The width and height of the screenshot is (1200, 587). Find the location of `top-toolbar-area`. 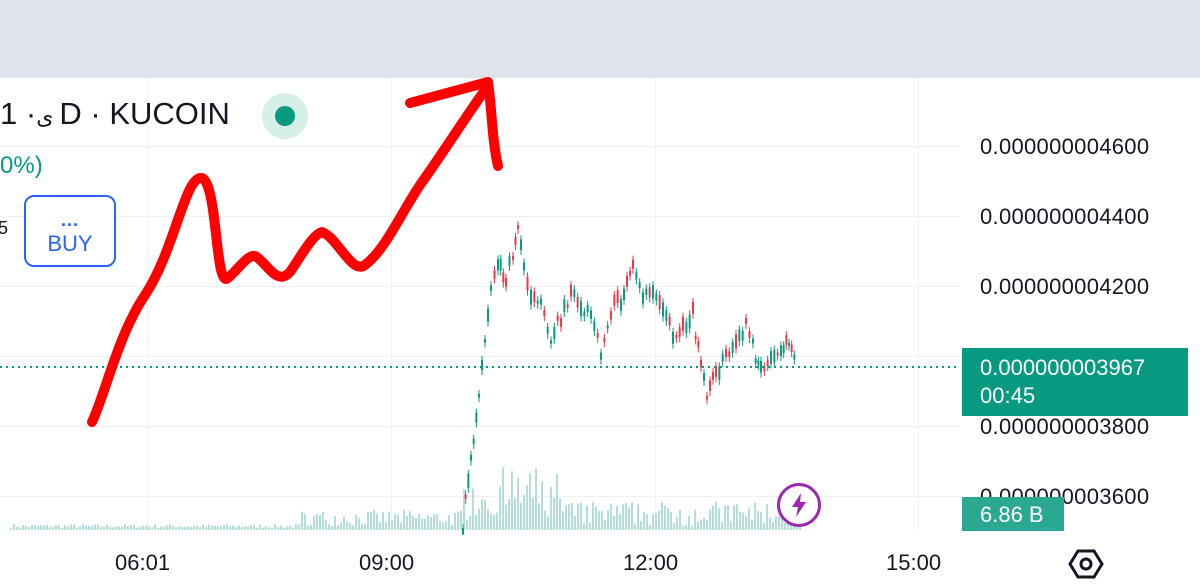

top-toolbar-area is located at coordinates (600, 39).